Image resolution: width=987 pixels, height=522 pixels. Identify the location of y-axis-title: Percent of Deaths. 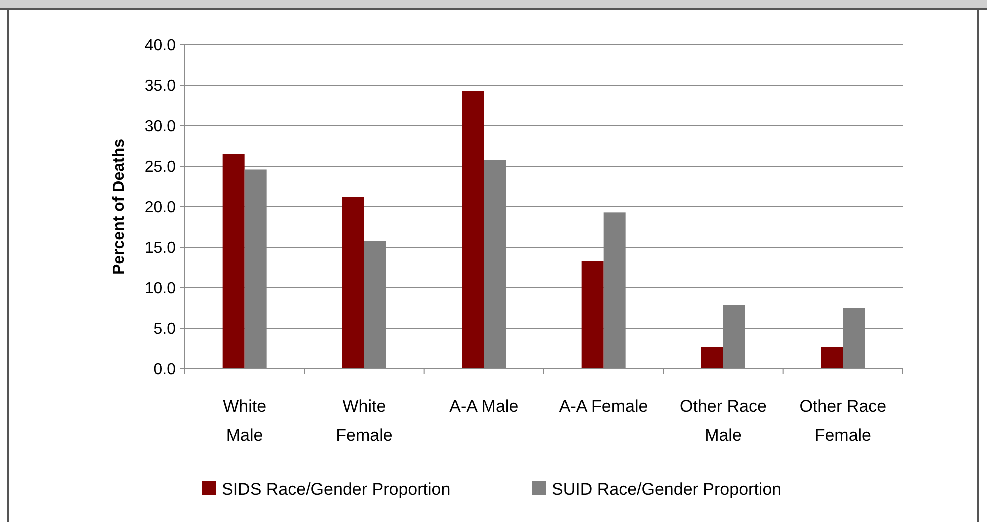
(119, 207).